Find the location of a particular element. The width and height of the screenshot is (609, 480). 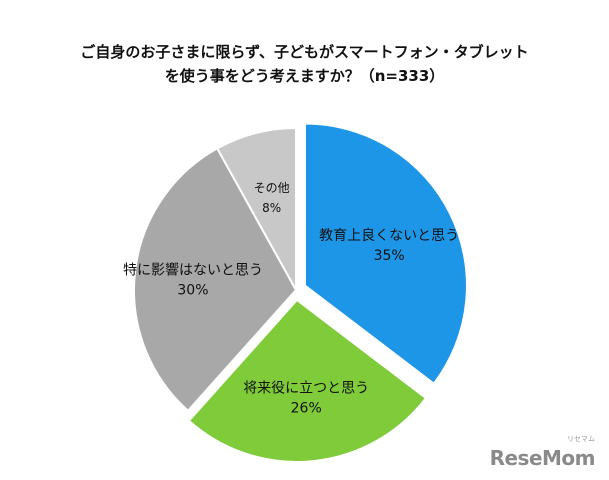

slice-label-1: 将来役に立つと思う is located at coordinates (306, 389).